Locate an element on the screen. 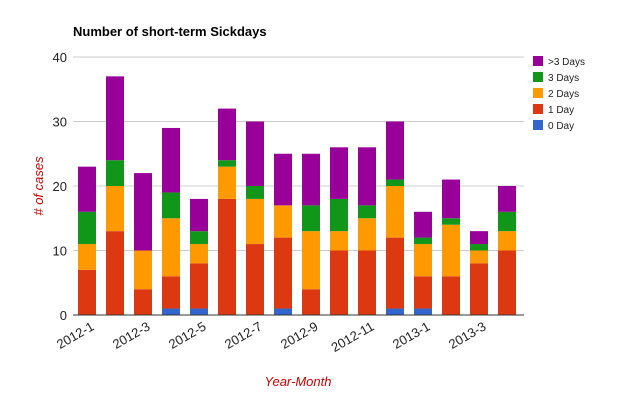  y-tick-label: 40 is located at coordinates (60, 57).